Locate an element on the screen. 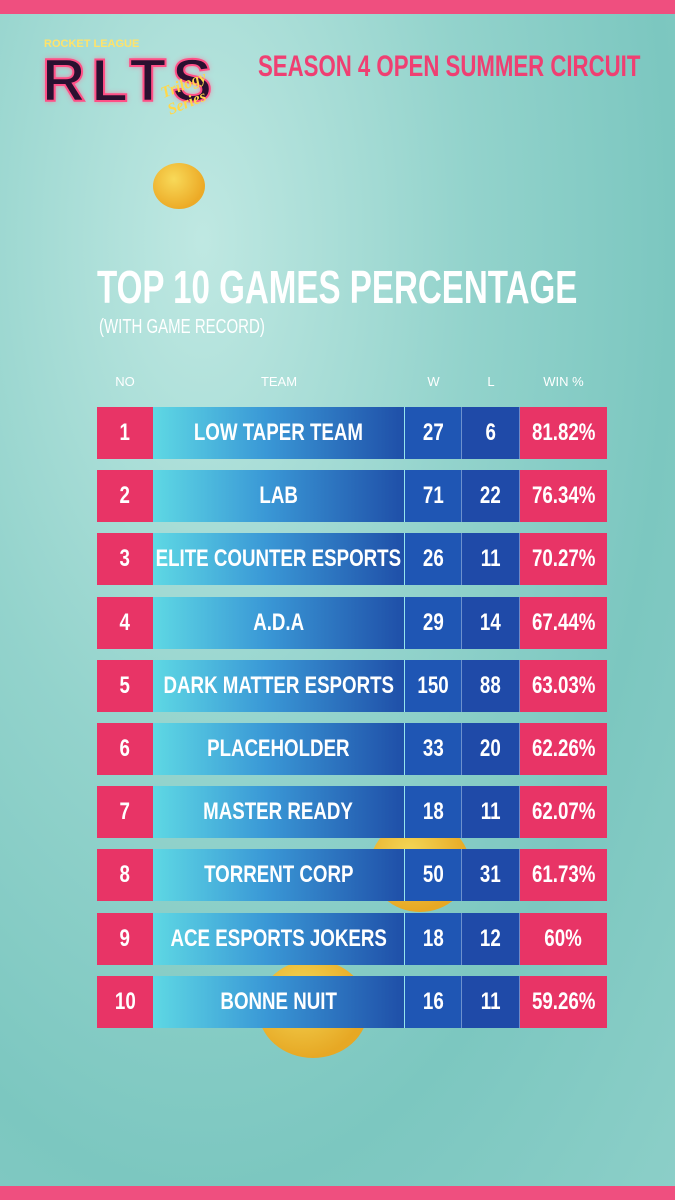  cell-text: PLACEHOLDER is located at coordinates (278, 748).